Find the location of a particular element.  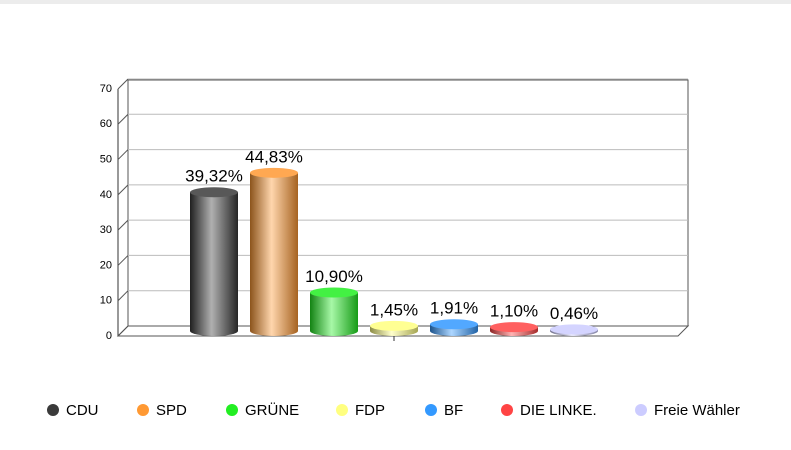

legend-label: GRÜNE is located at coordinates (272, 410).